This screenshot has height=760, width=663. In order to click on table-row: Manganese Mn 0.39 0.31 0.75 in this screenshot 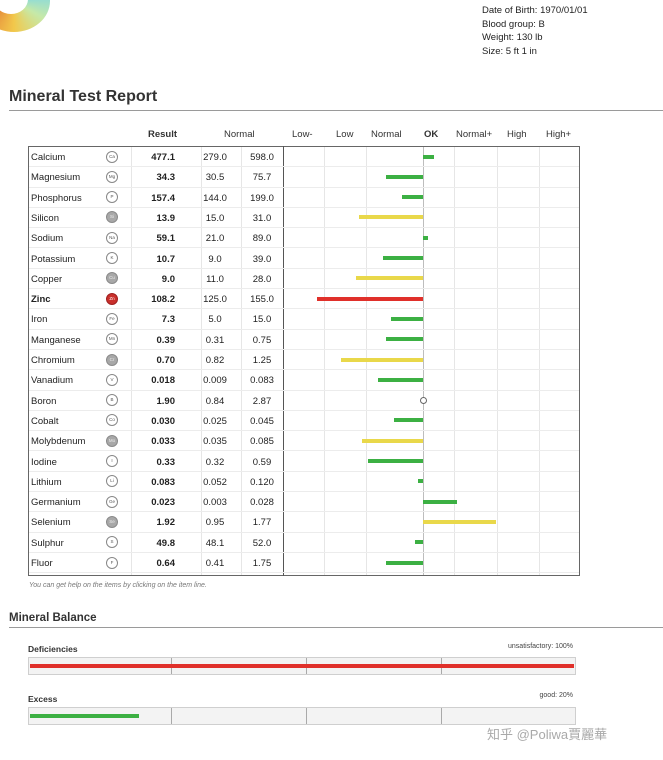, I will do `click(304, 340)`.